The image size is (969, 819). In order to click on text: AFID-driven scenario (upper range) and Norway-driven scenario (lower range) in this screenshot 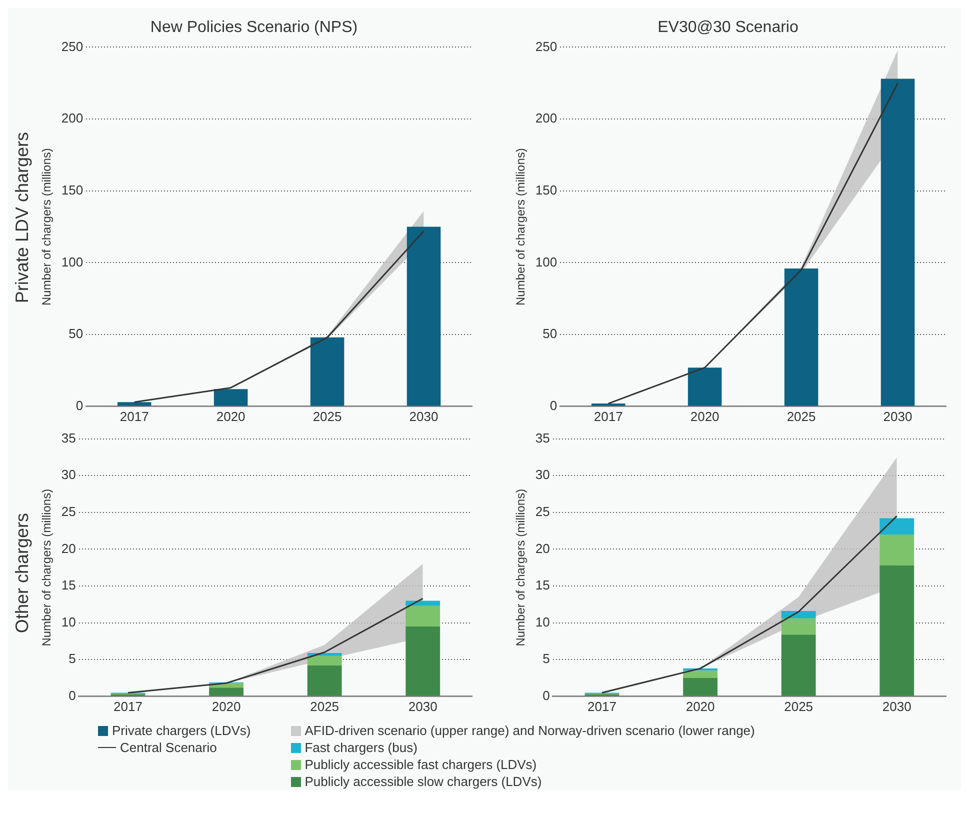, I will do `click(529, 730)`.